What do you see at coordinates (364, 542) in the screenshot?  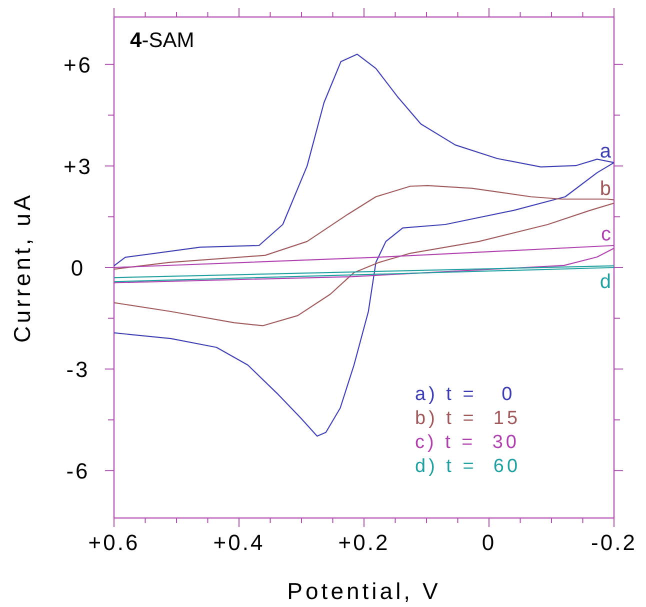 I see `x-tick-label: +0.2` at bounding box center [364, 542].